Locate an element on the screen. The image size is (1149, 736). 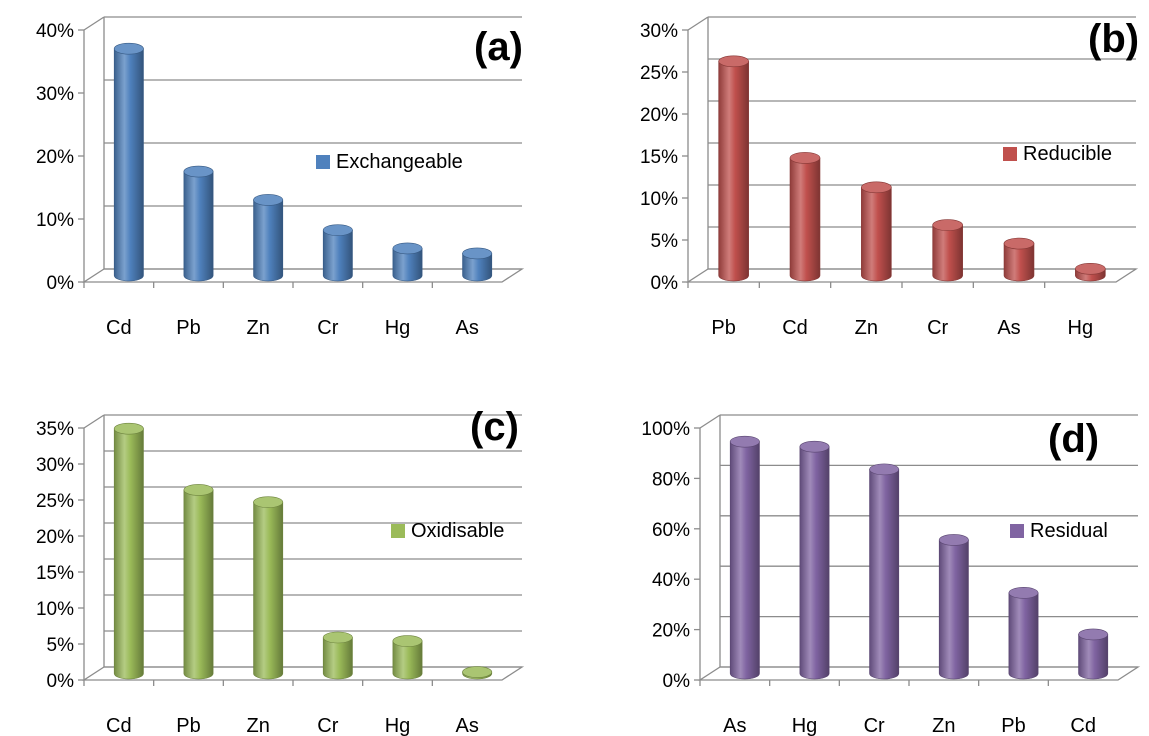
y-tick-label: 60% is located at coordinates (671, 530).